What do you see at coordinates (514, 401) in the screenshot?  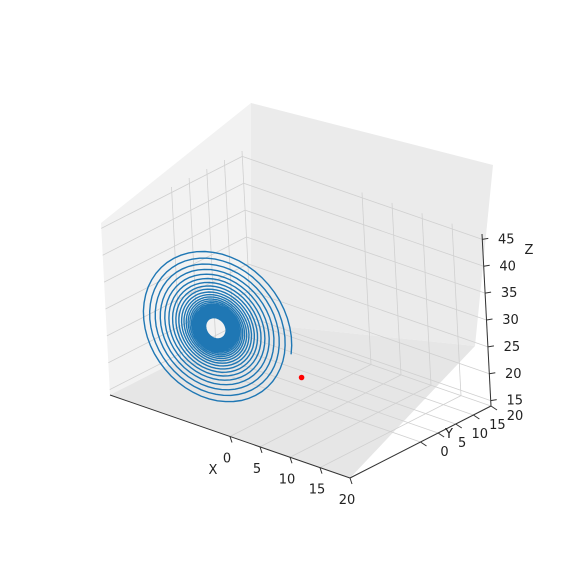 I see `z-tick-label: 15` at bounding box center [514, 401].